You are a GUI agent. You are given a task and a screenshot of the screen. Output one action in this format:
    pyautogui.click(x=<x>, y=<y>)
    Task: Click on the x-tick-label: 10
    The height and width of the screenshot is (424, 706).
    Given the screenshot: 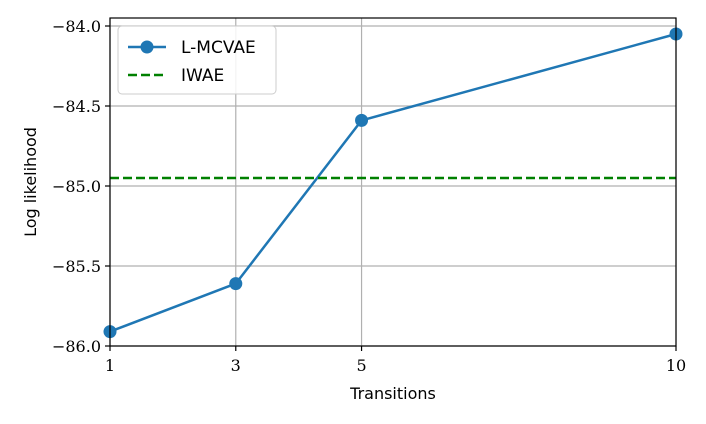 What is the action you would take?
    pyautogui.click(x=676, y=365)
    